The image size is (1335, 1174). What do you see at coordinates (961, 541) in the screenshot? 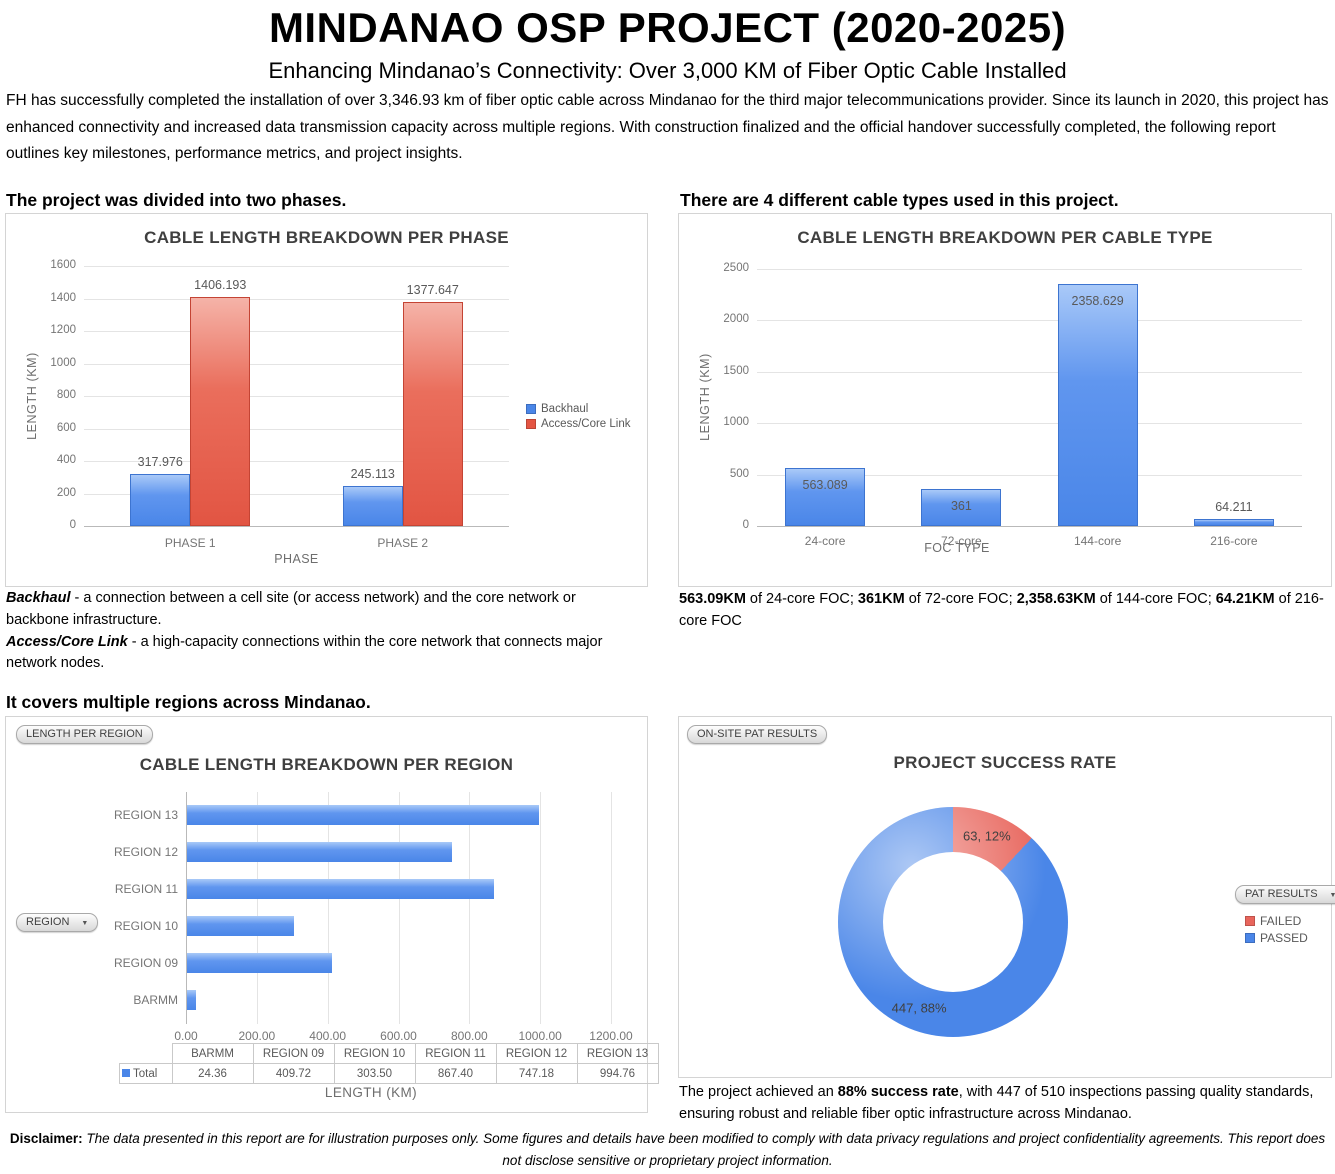
I see `x-category-label: 72-core` at bounding box center [961, 541].